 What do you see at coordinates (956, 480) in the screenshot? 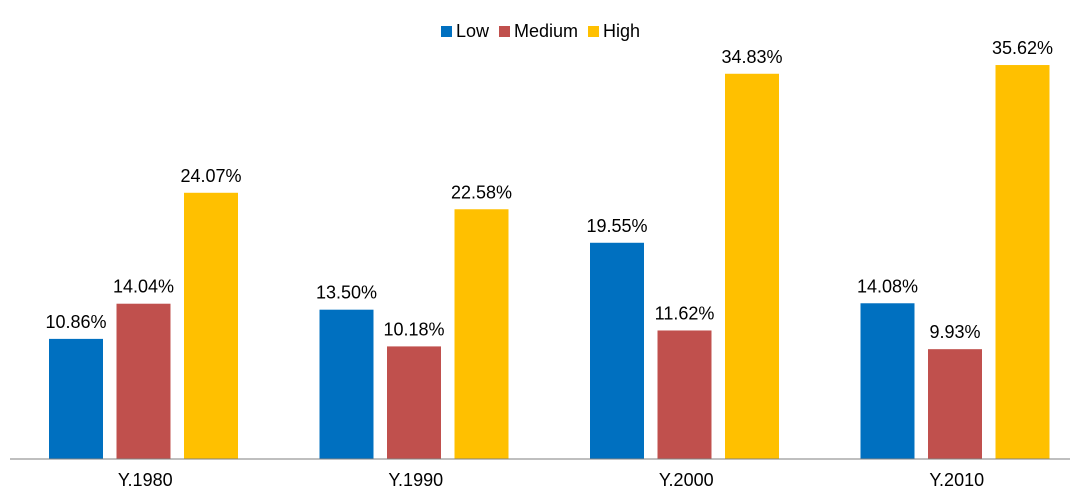
I see `x-tick-label-y2010: Y.2010` at bounding box center [956, 480].